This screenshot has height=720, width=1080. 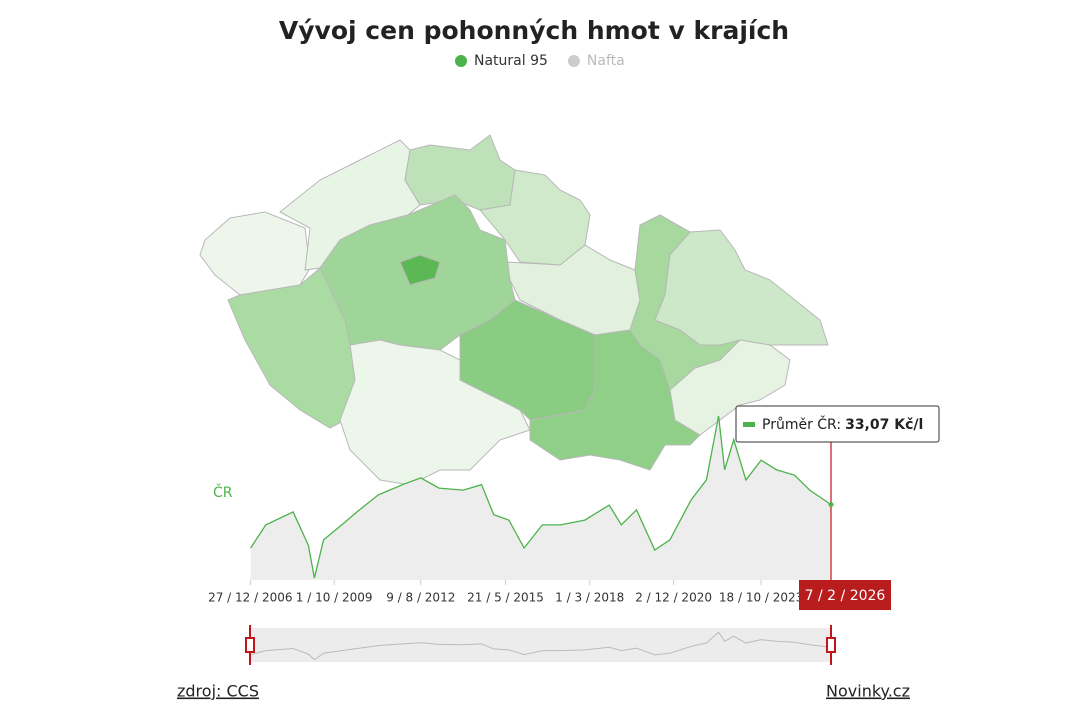 I want to click on tooltip-swatch, so click(x=749, y=424).